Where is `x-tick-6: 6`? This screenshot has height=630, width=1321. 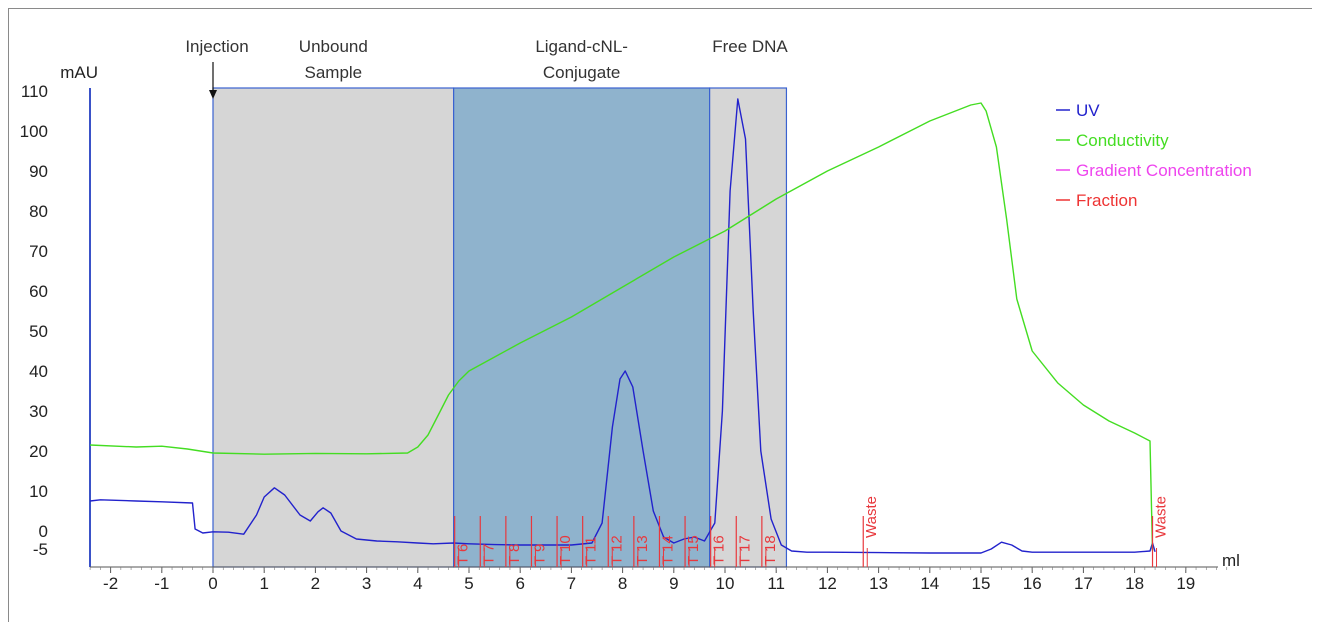
x-tick-6: 6 is located at coordinates (519, 583).